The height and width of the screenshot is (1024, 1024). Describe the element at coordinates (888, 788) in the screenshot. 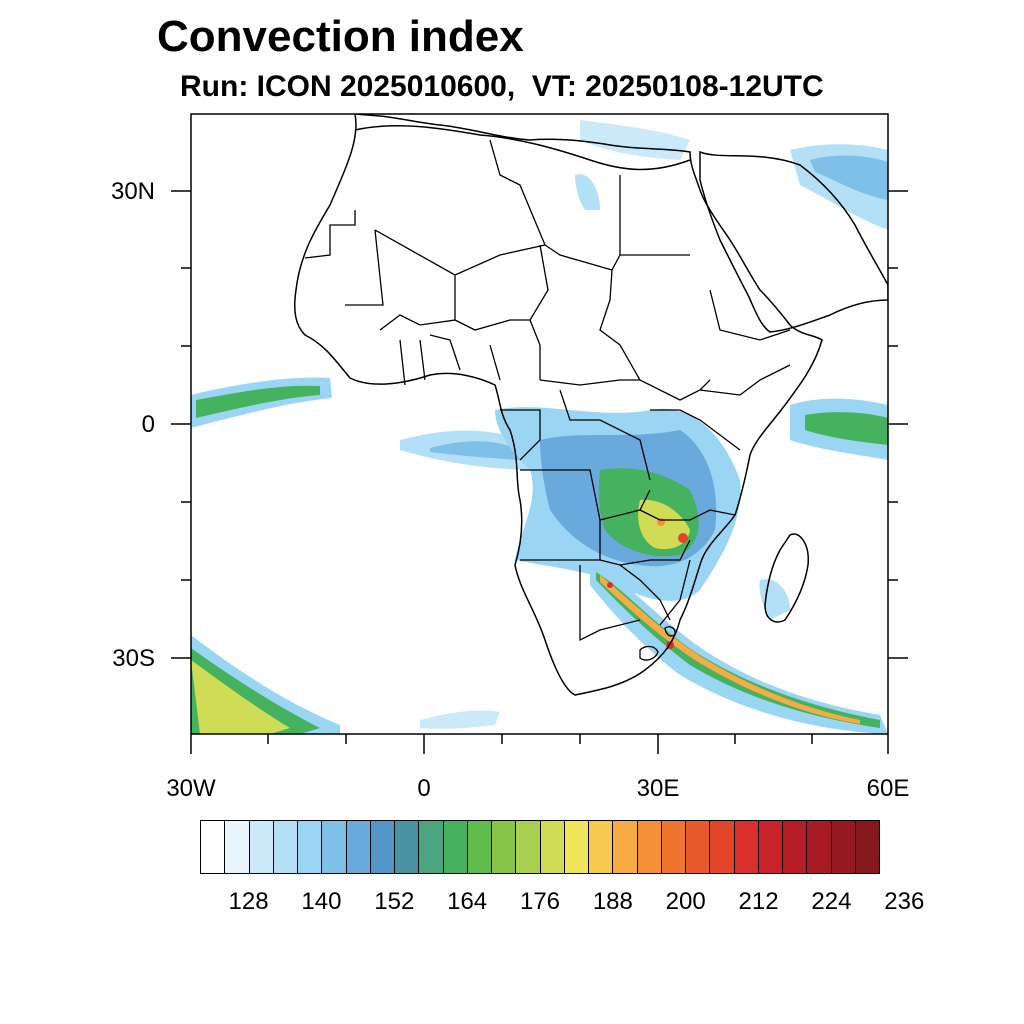

I see `lon-label-60e: 60E` at that location.